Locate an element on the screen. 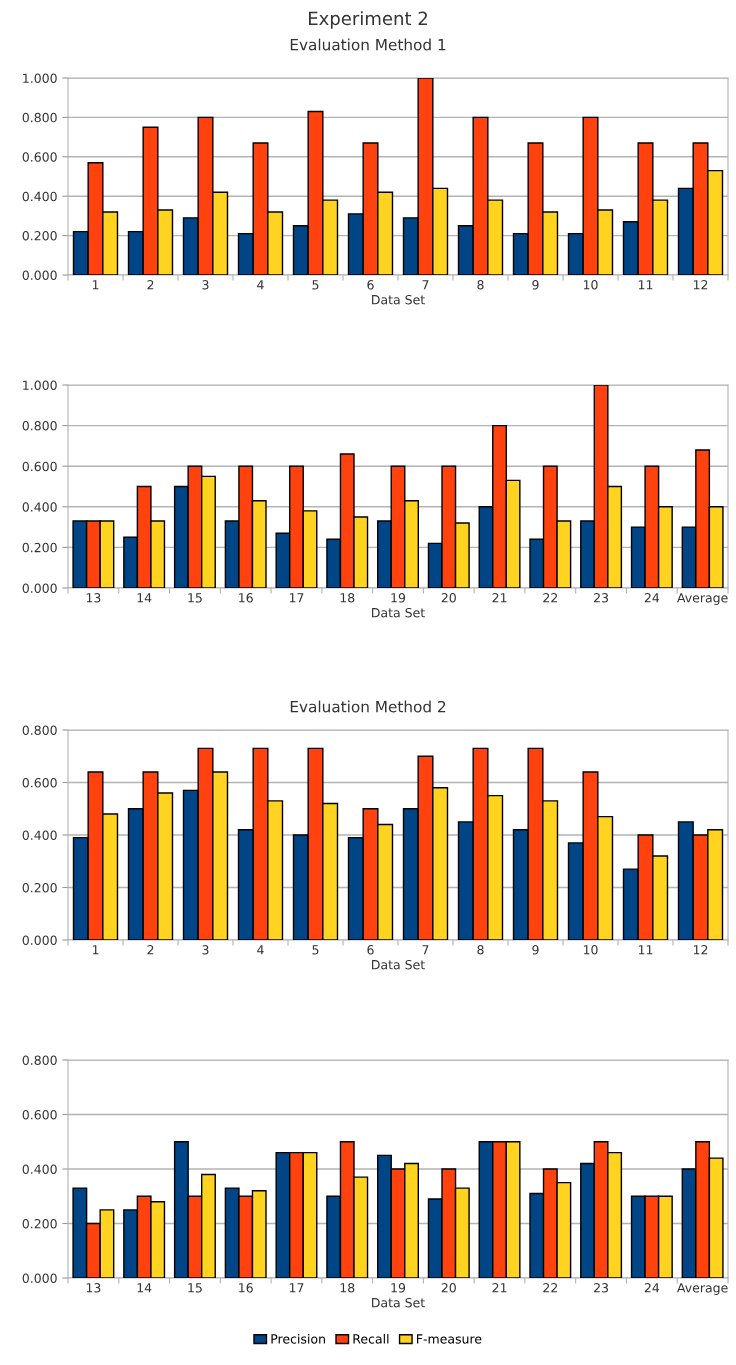  legend-label: Recall is located at coordinates (371, 1338).